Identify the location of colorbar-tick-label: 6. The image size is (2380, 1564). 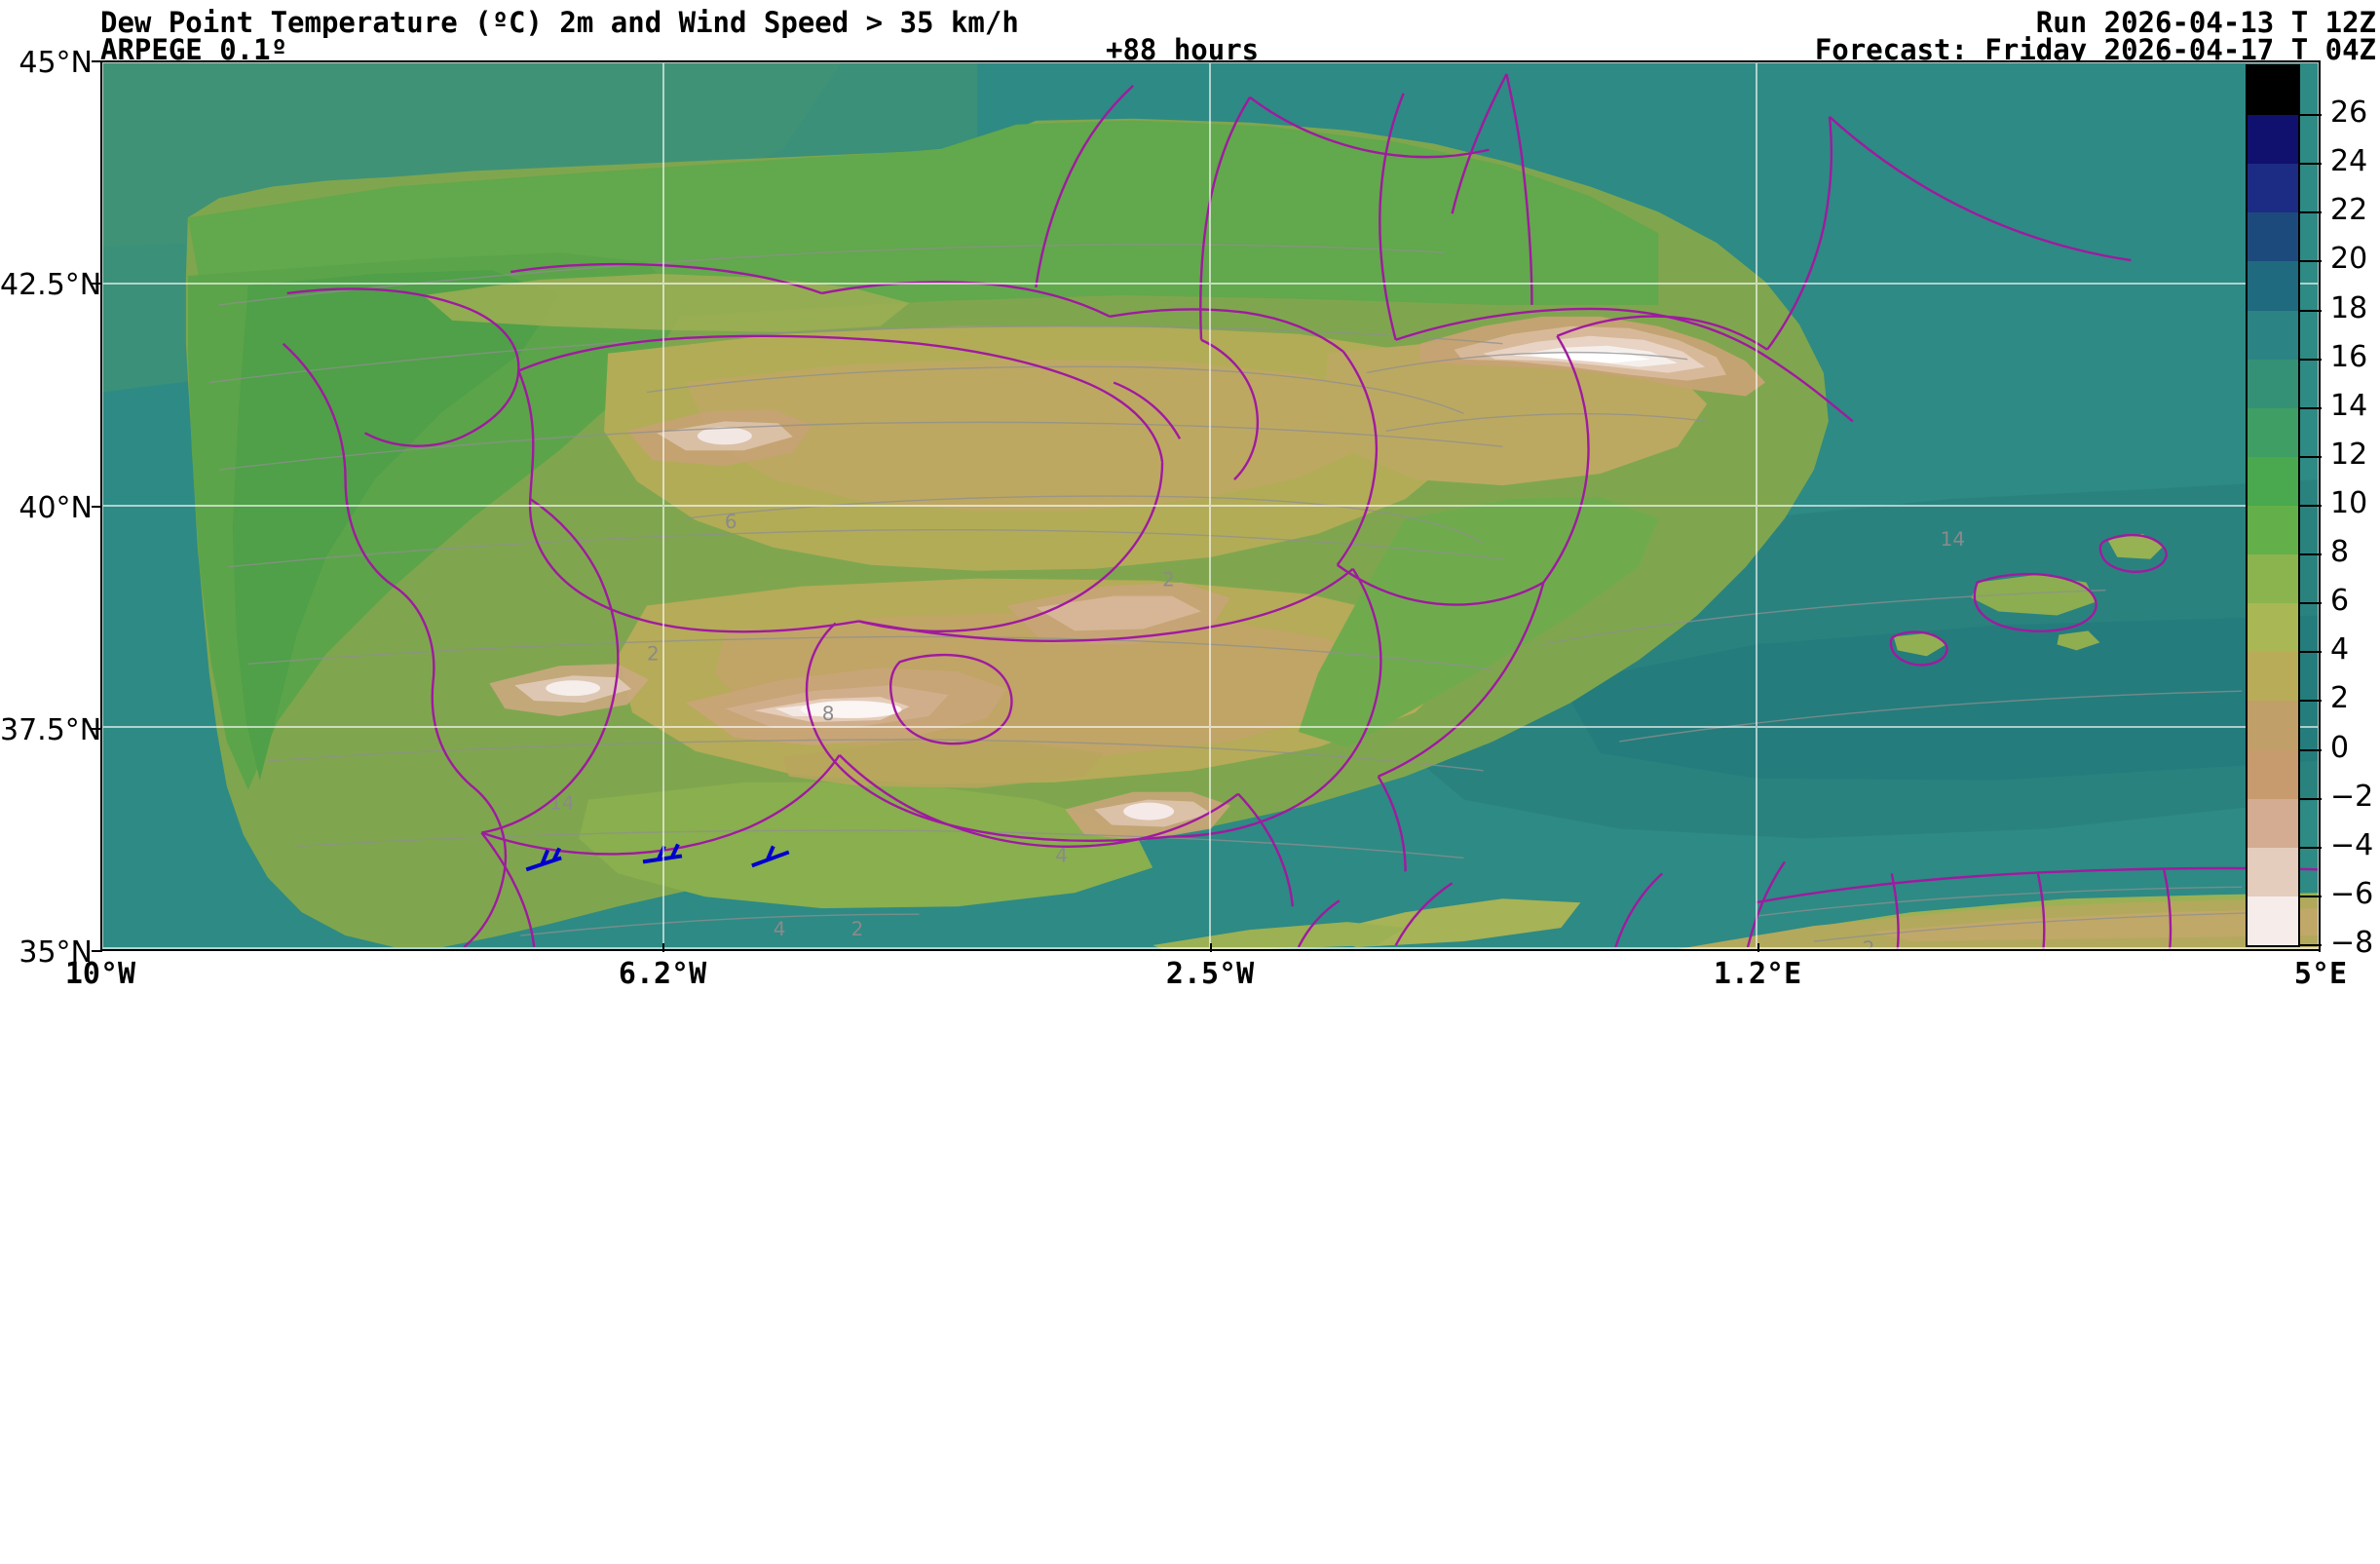
(2340, 602).